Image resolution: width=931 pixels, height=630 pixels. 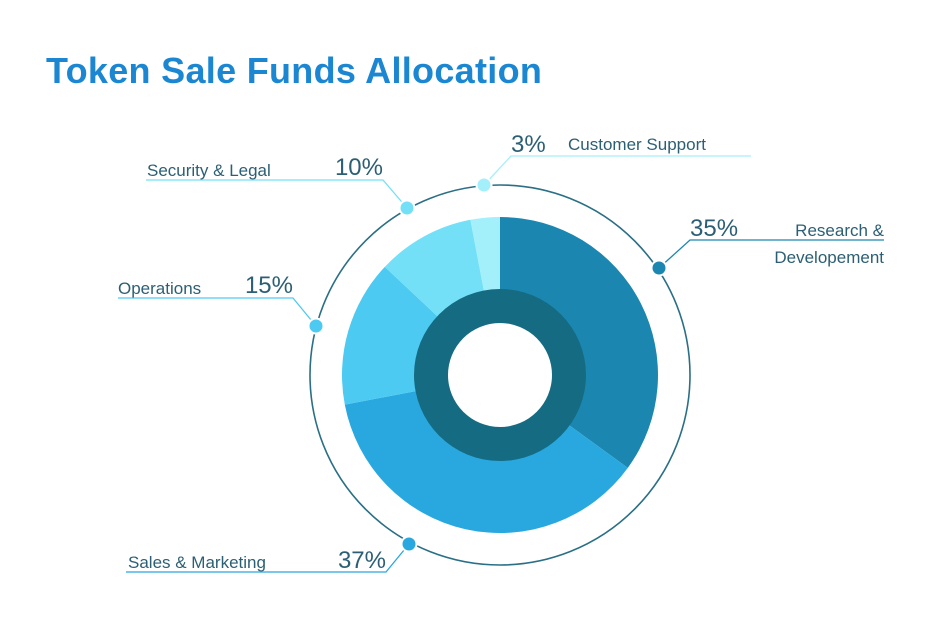 What do you see at coordinates (268, 558) in the screenshot?
I see `leader-line-sales-marketing` at bounding box center [268, 558].